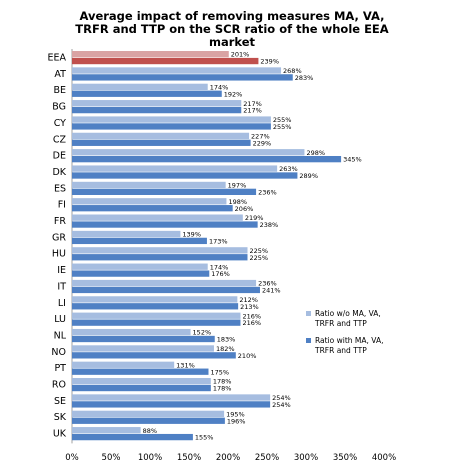  Describe the element at coordinates (150, 431) in the screenshot. I see `data-label-uk-series-1: 88%` at that location.